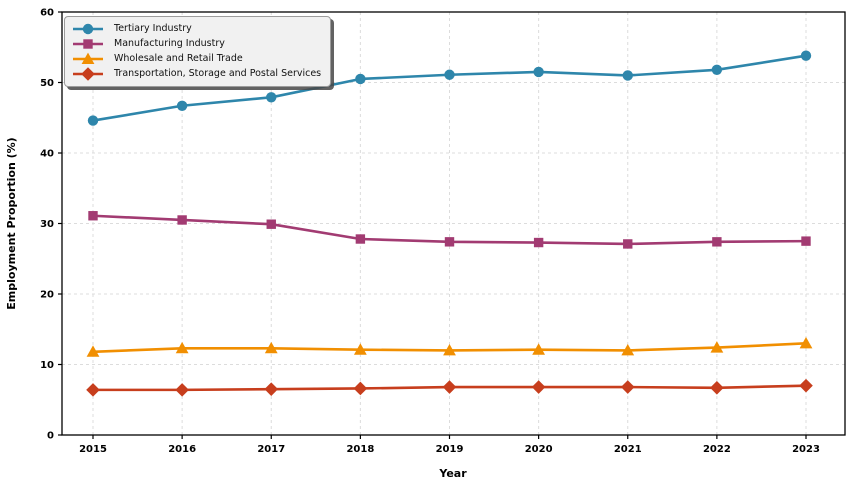 This screenshot has height=492, width=852. Describe the element at coordinates (628, 244) in the screenshot. I see `marker-manufacturing-industry-2021` at that location.